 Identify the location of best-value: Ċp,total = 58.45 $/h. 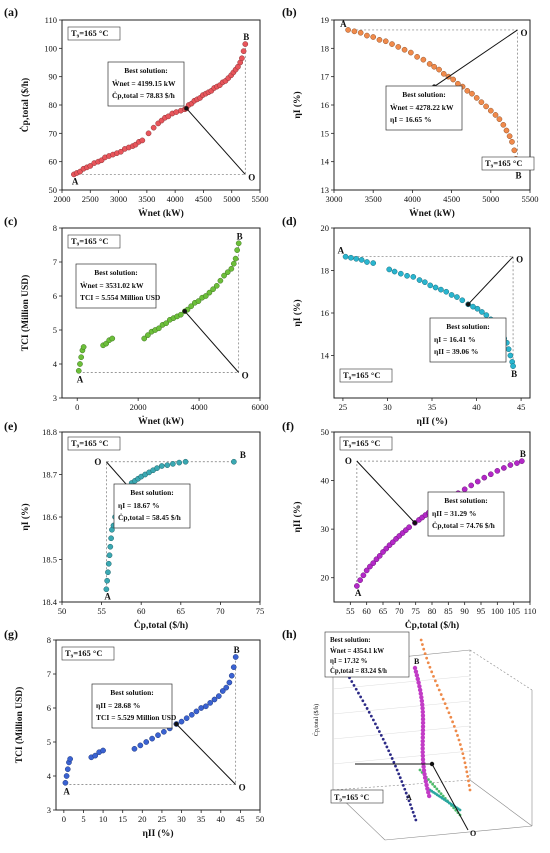
(150, 517).